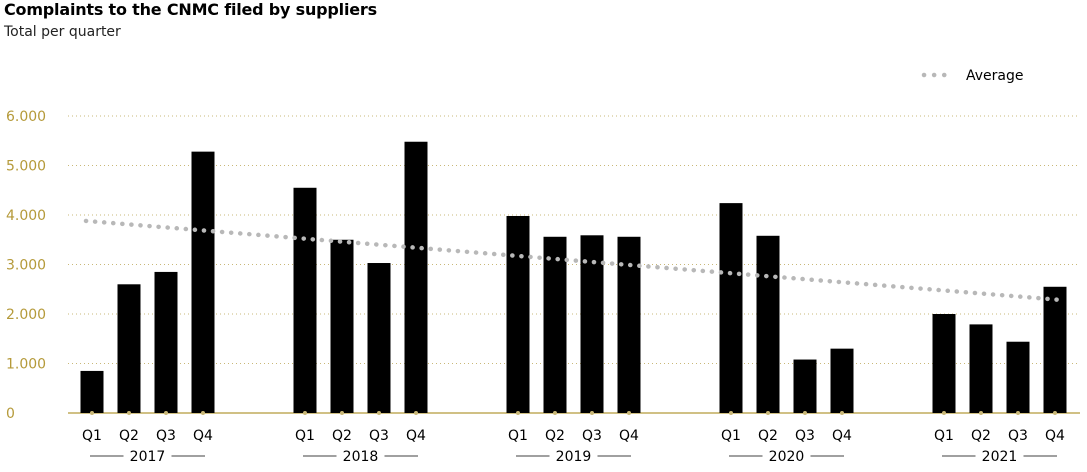 The image size is (1087, 472). I want to click on y-tick-label: 4.000, so click(26, 216).